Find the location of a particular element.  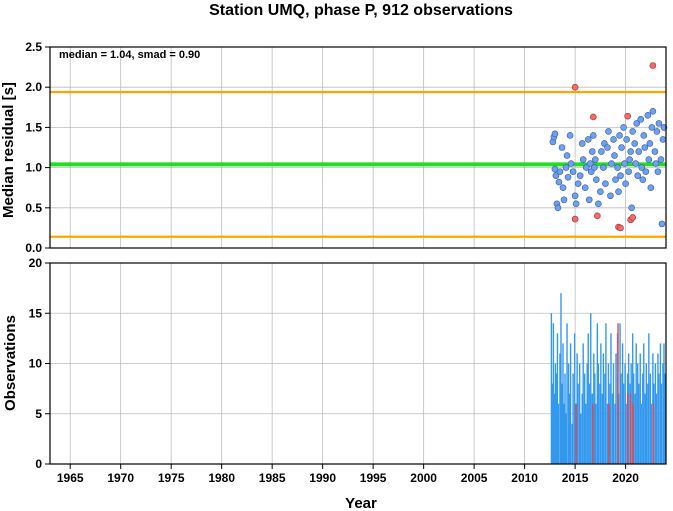

x-tick-label: 1995 is located at coordinates (373, 478).